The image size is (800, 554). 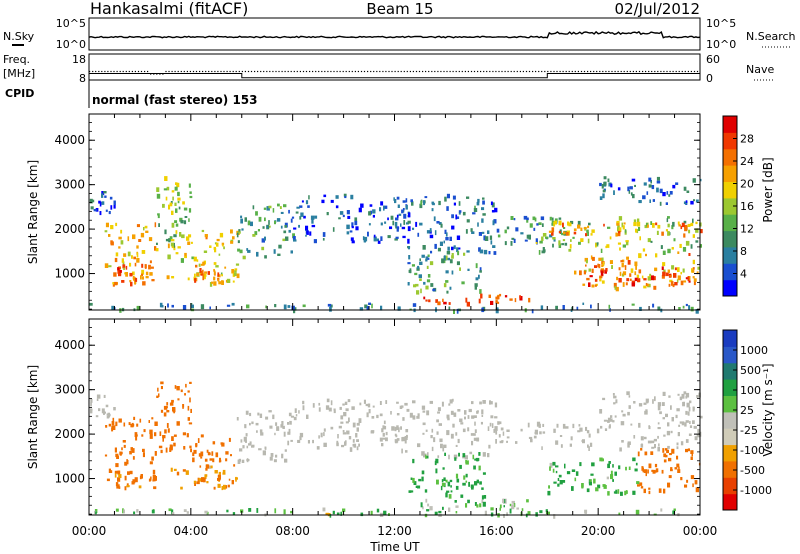 I want to click on colorbar-tick-label: 500, so click(x=750, y=370).